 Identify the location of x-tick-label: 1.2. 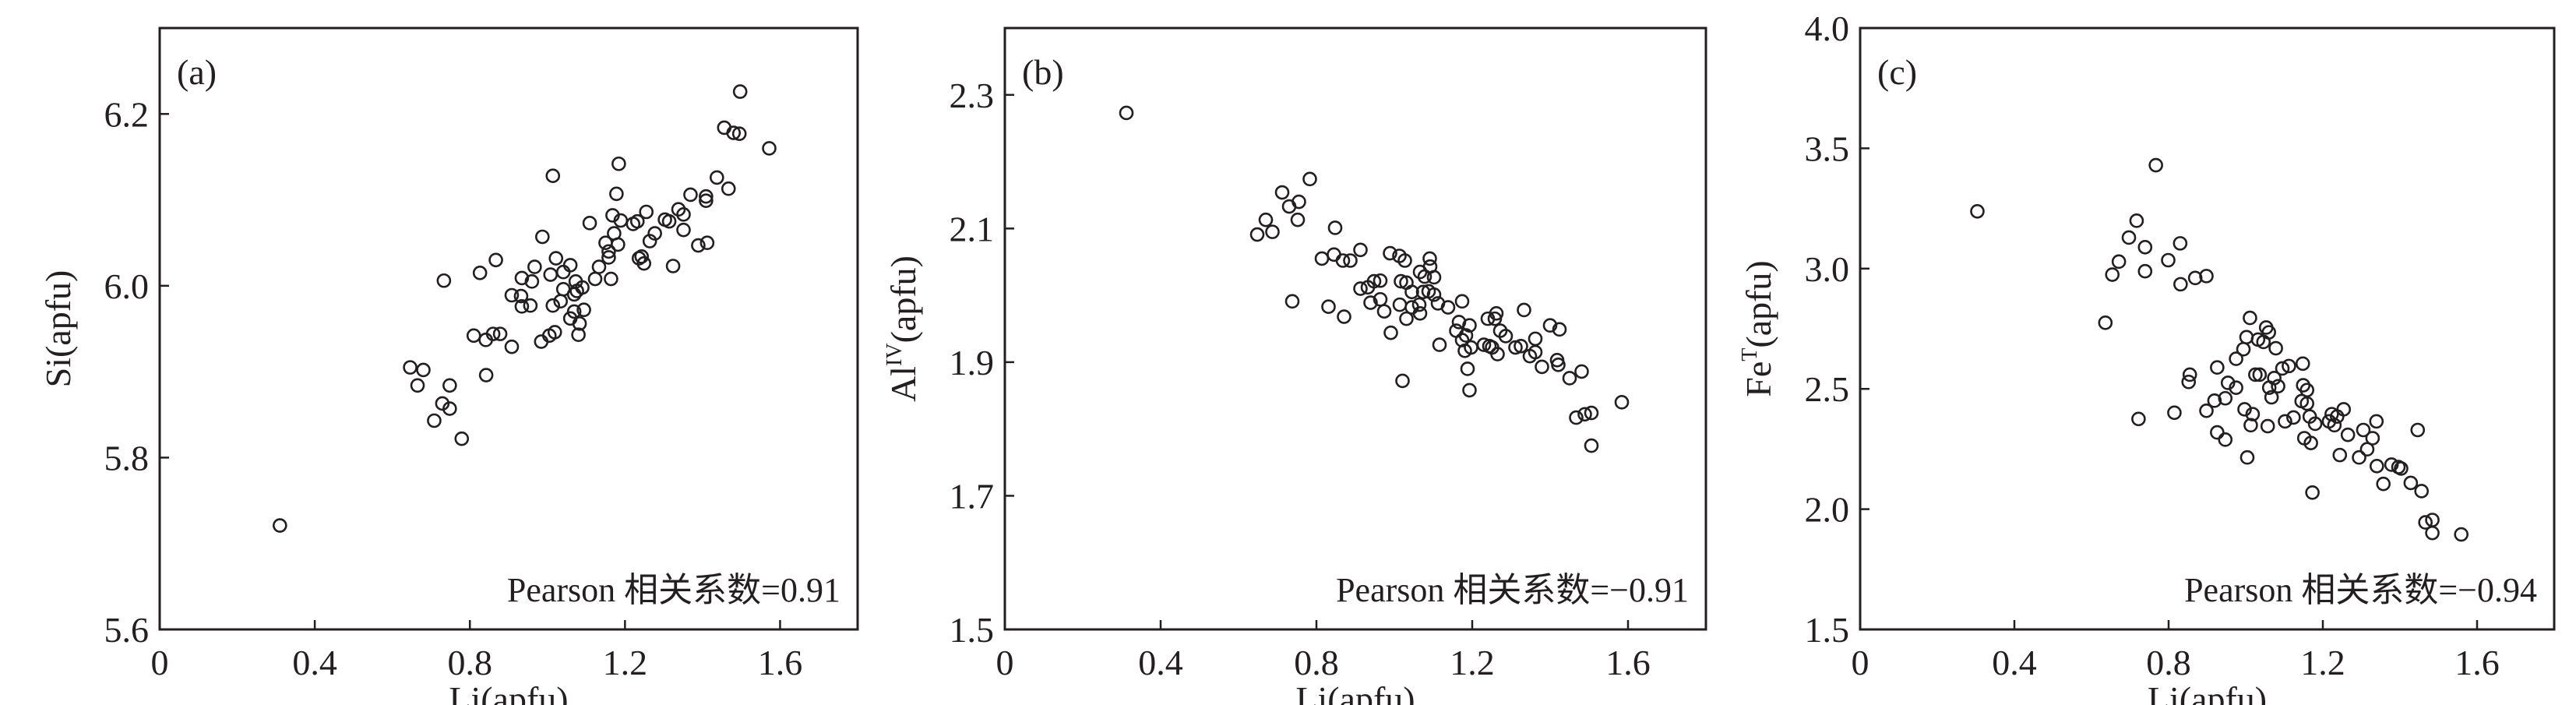
(2322, 662).